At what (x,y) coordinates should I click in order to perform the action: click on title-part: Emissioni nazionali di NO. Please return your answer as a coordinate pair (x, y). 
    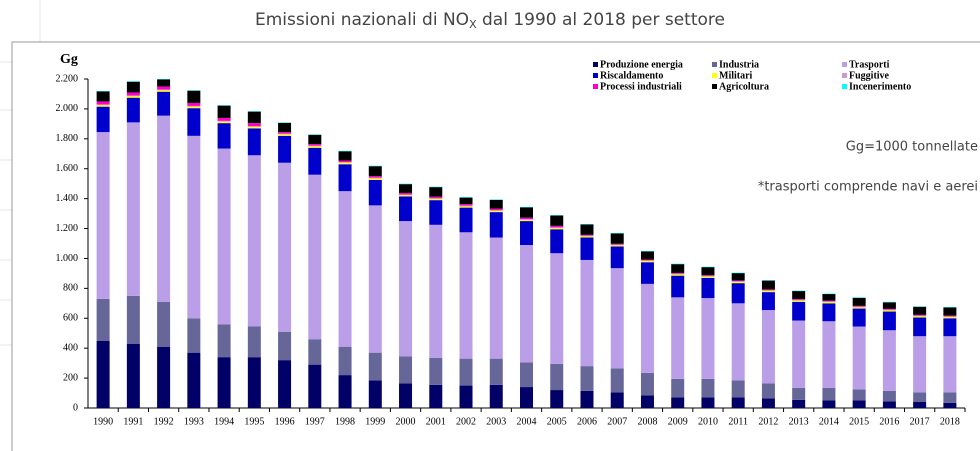
    Looking at the image, I should click on (362, 20).